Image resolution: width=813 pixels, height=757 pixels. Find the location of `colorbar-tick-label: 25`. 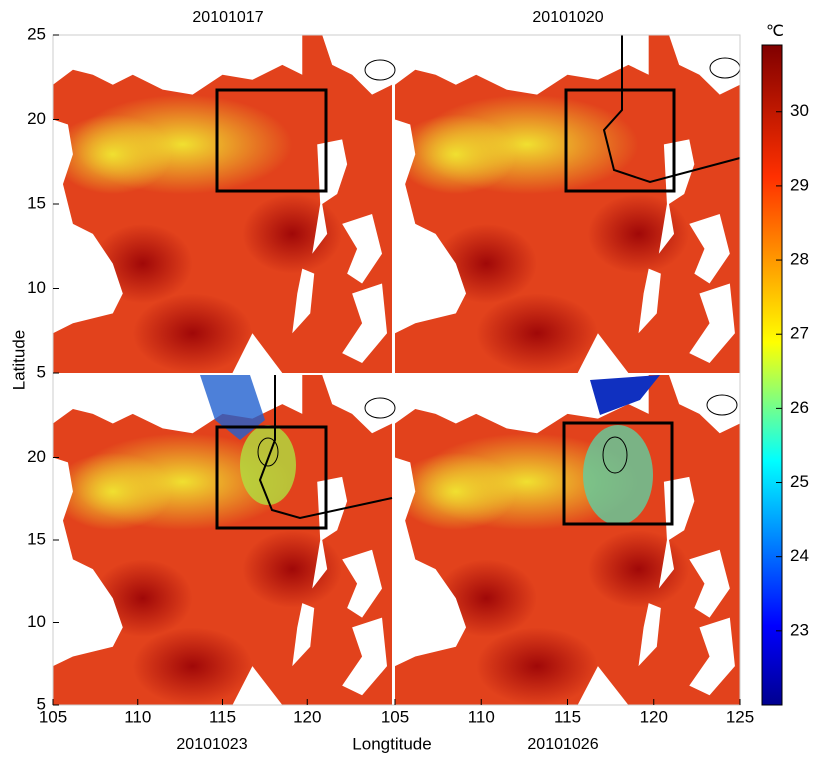

colorbar-tick-label: 25 is located at coordinates (799, 481).